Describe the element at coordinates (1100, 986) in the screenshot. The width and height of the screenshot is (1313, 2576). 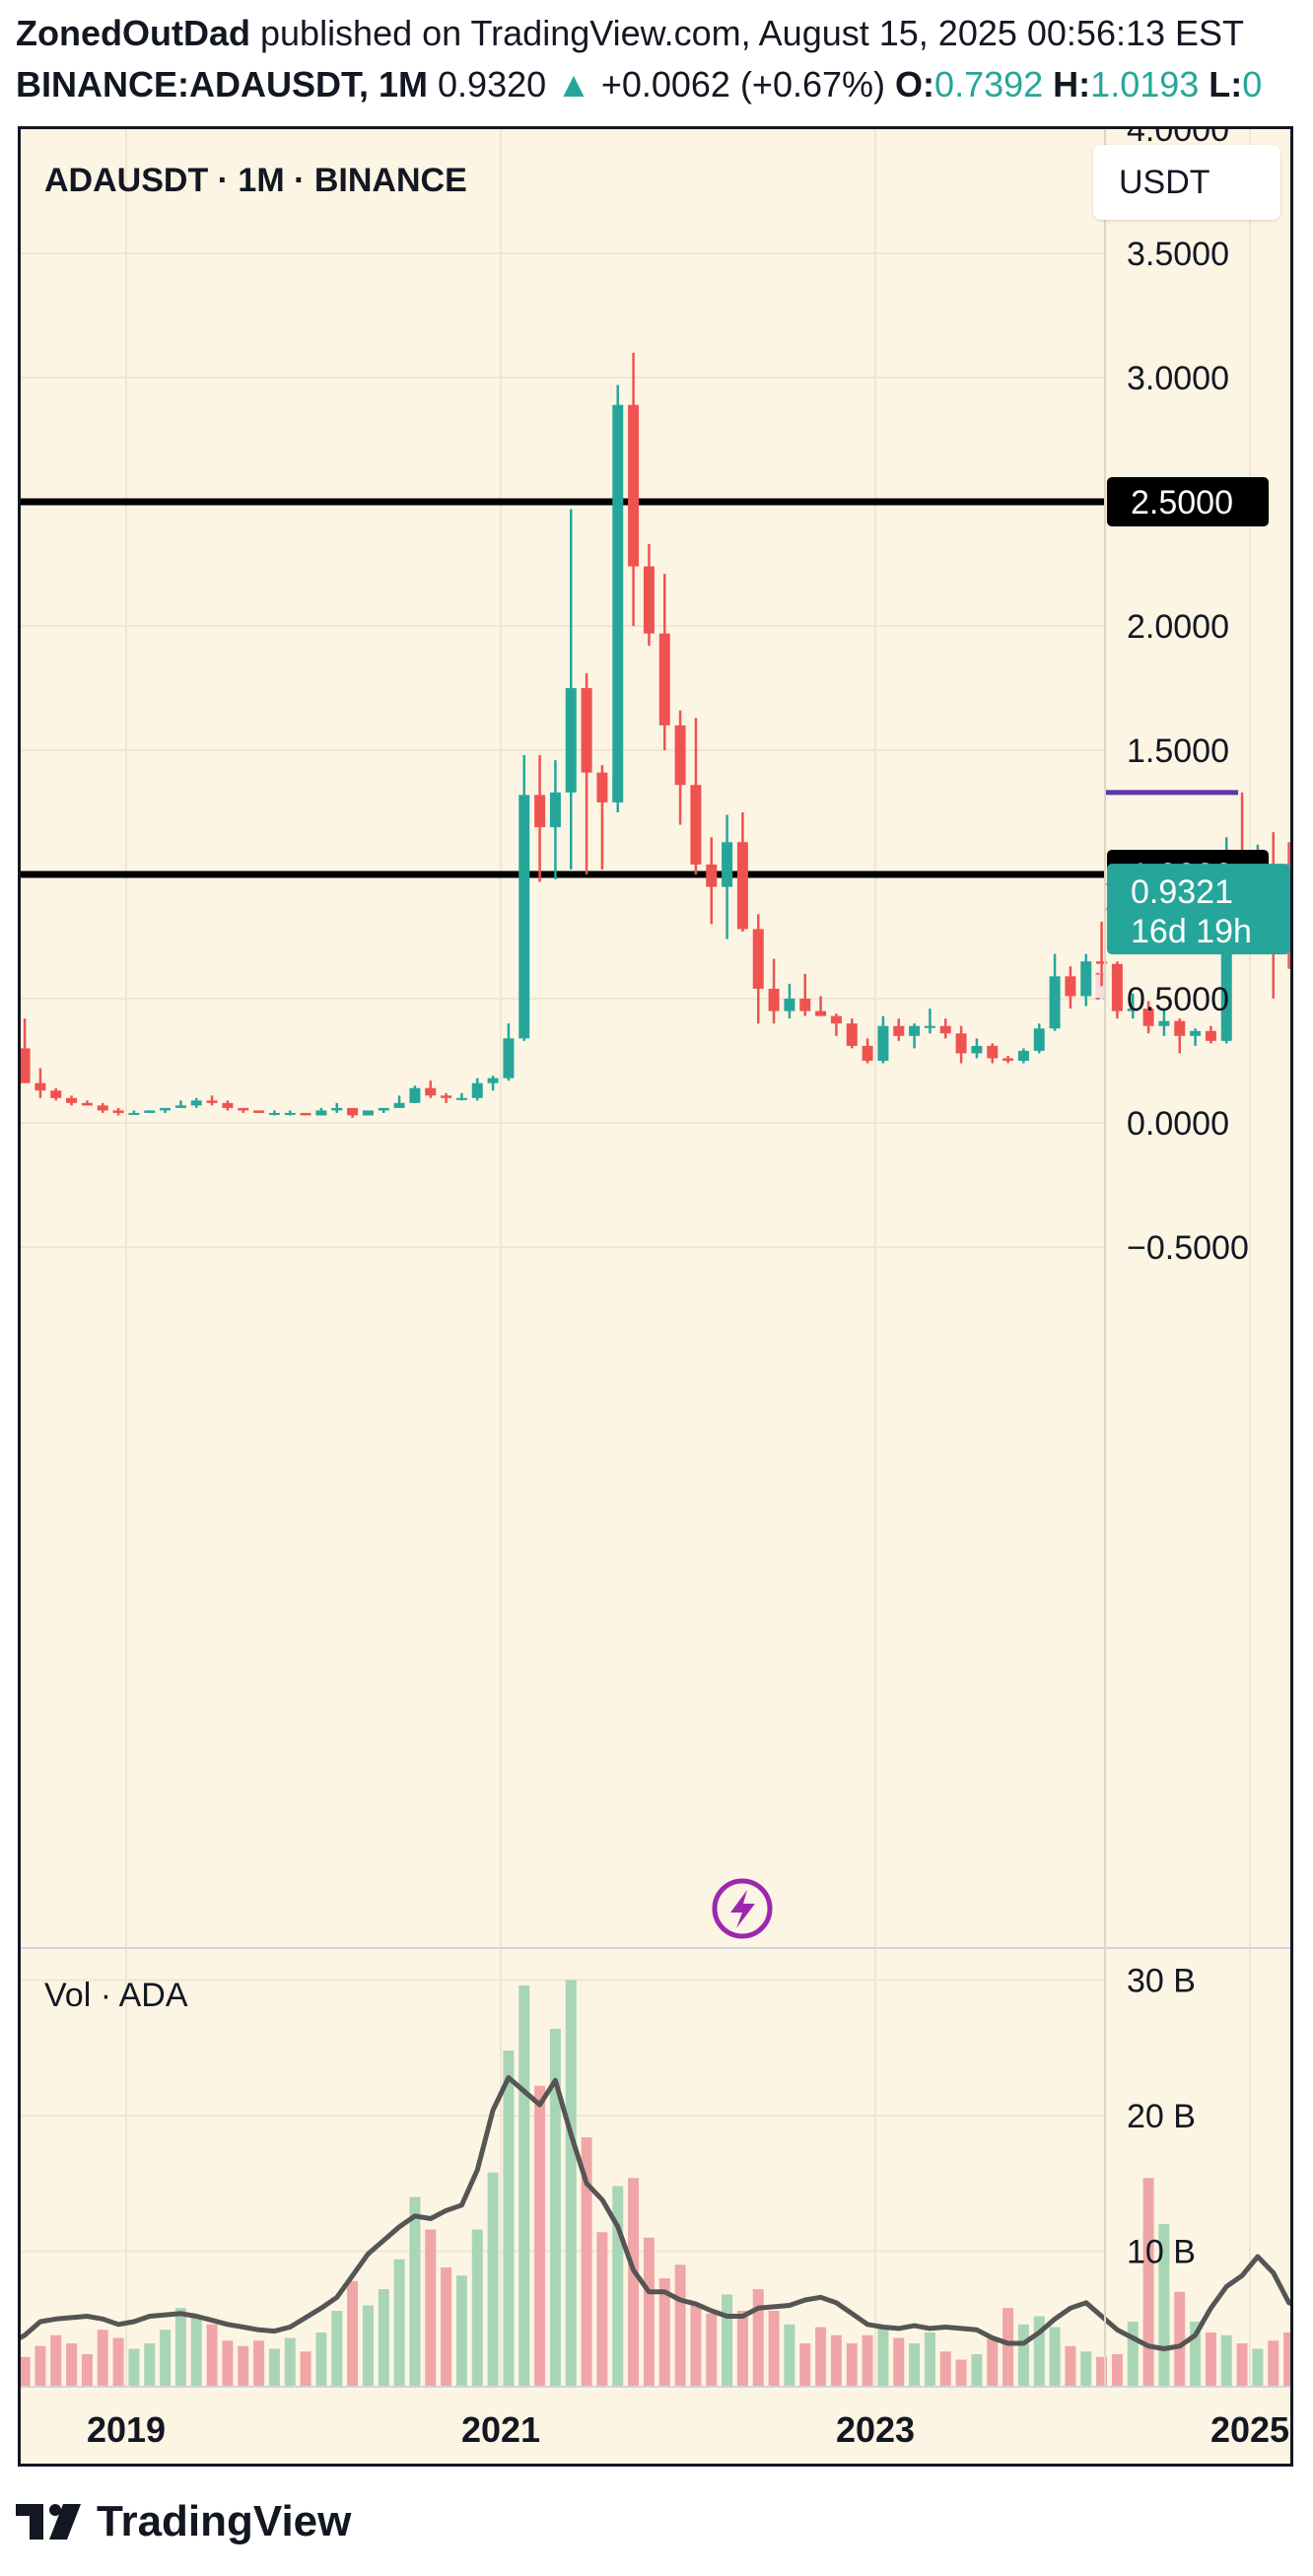
I see `pink-zone` at that location.